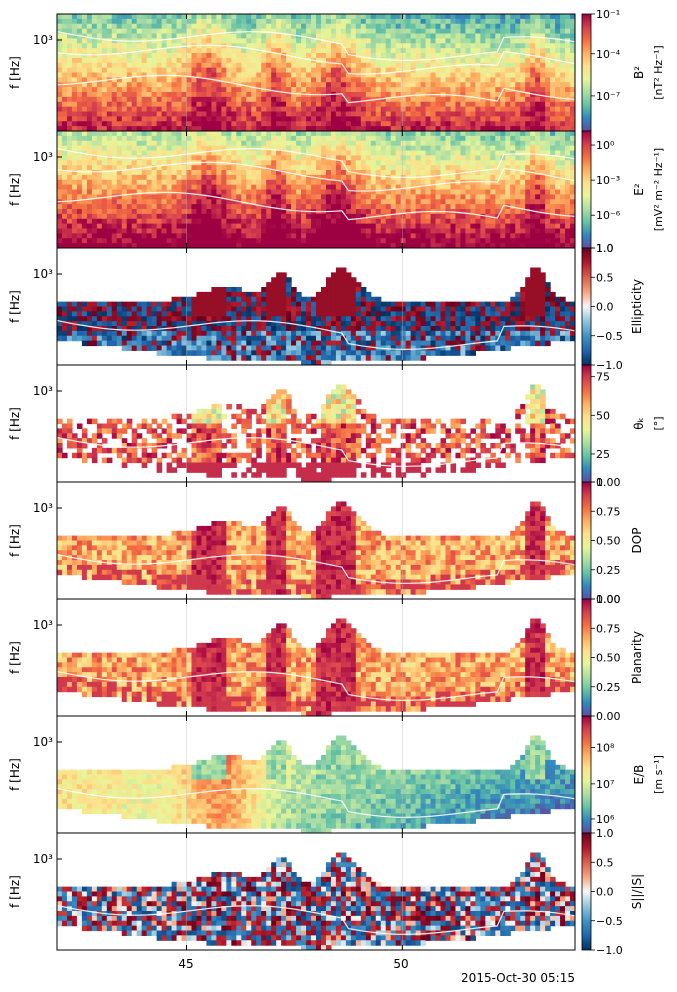  I want to click on ylabel-6: f [Hz], so click(15, 657).